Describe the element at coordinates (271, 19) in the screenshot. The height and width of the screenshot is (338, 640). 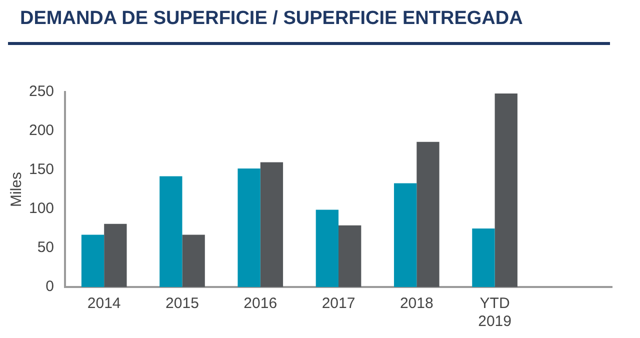
I see `chart-title: DEMANDA DE SUPERFICIE / SUPERFICIE ENTREGADA` at that location.